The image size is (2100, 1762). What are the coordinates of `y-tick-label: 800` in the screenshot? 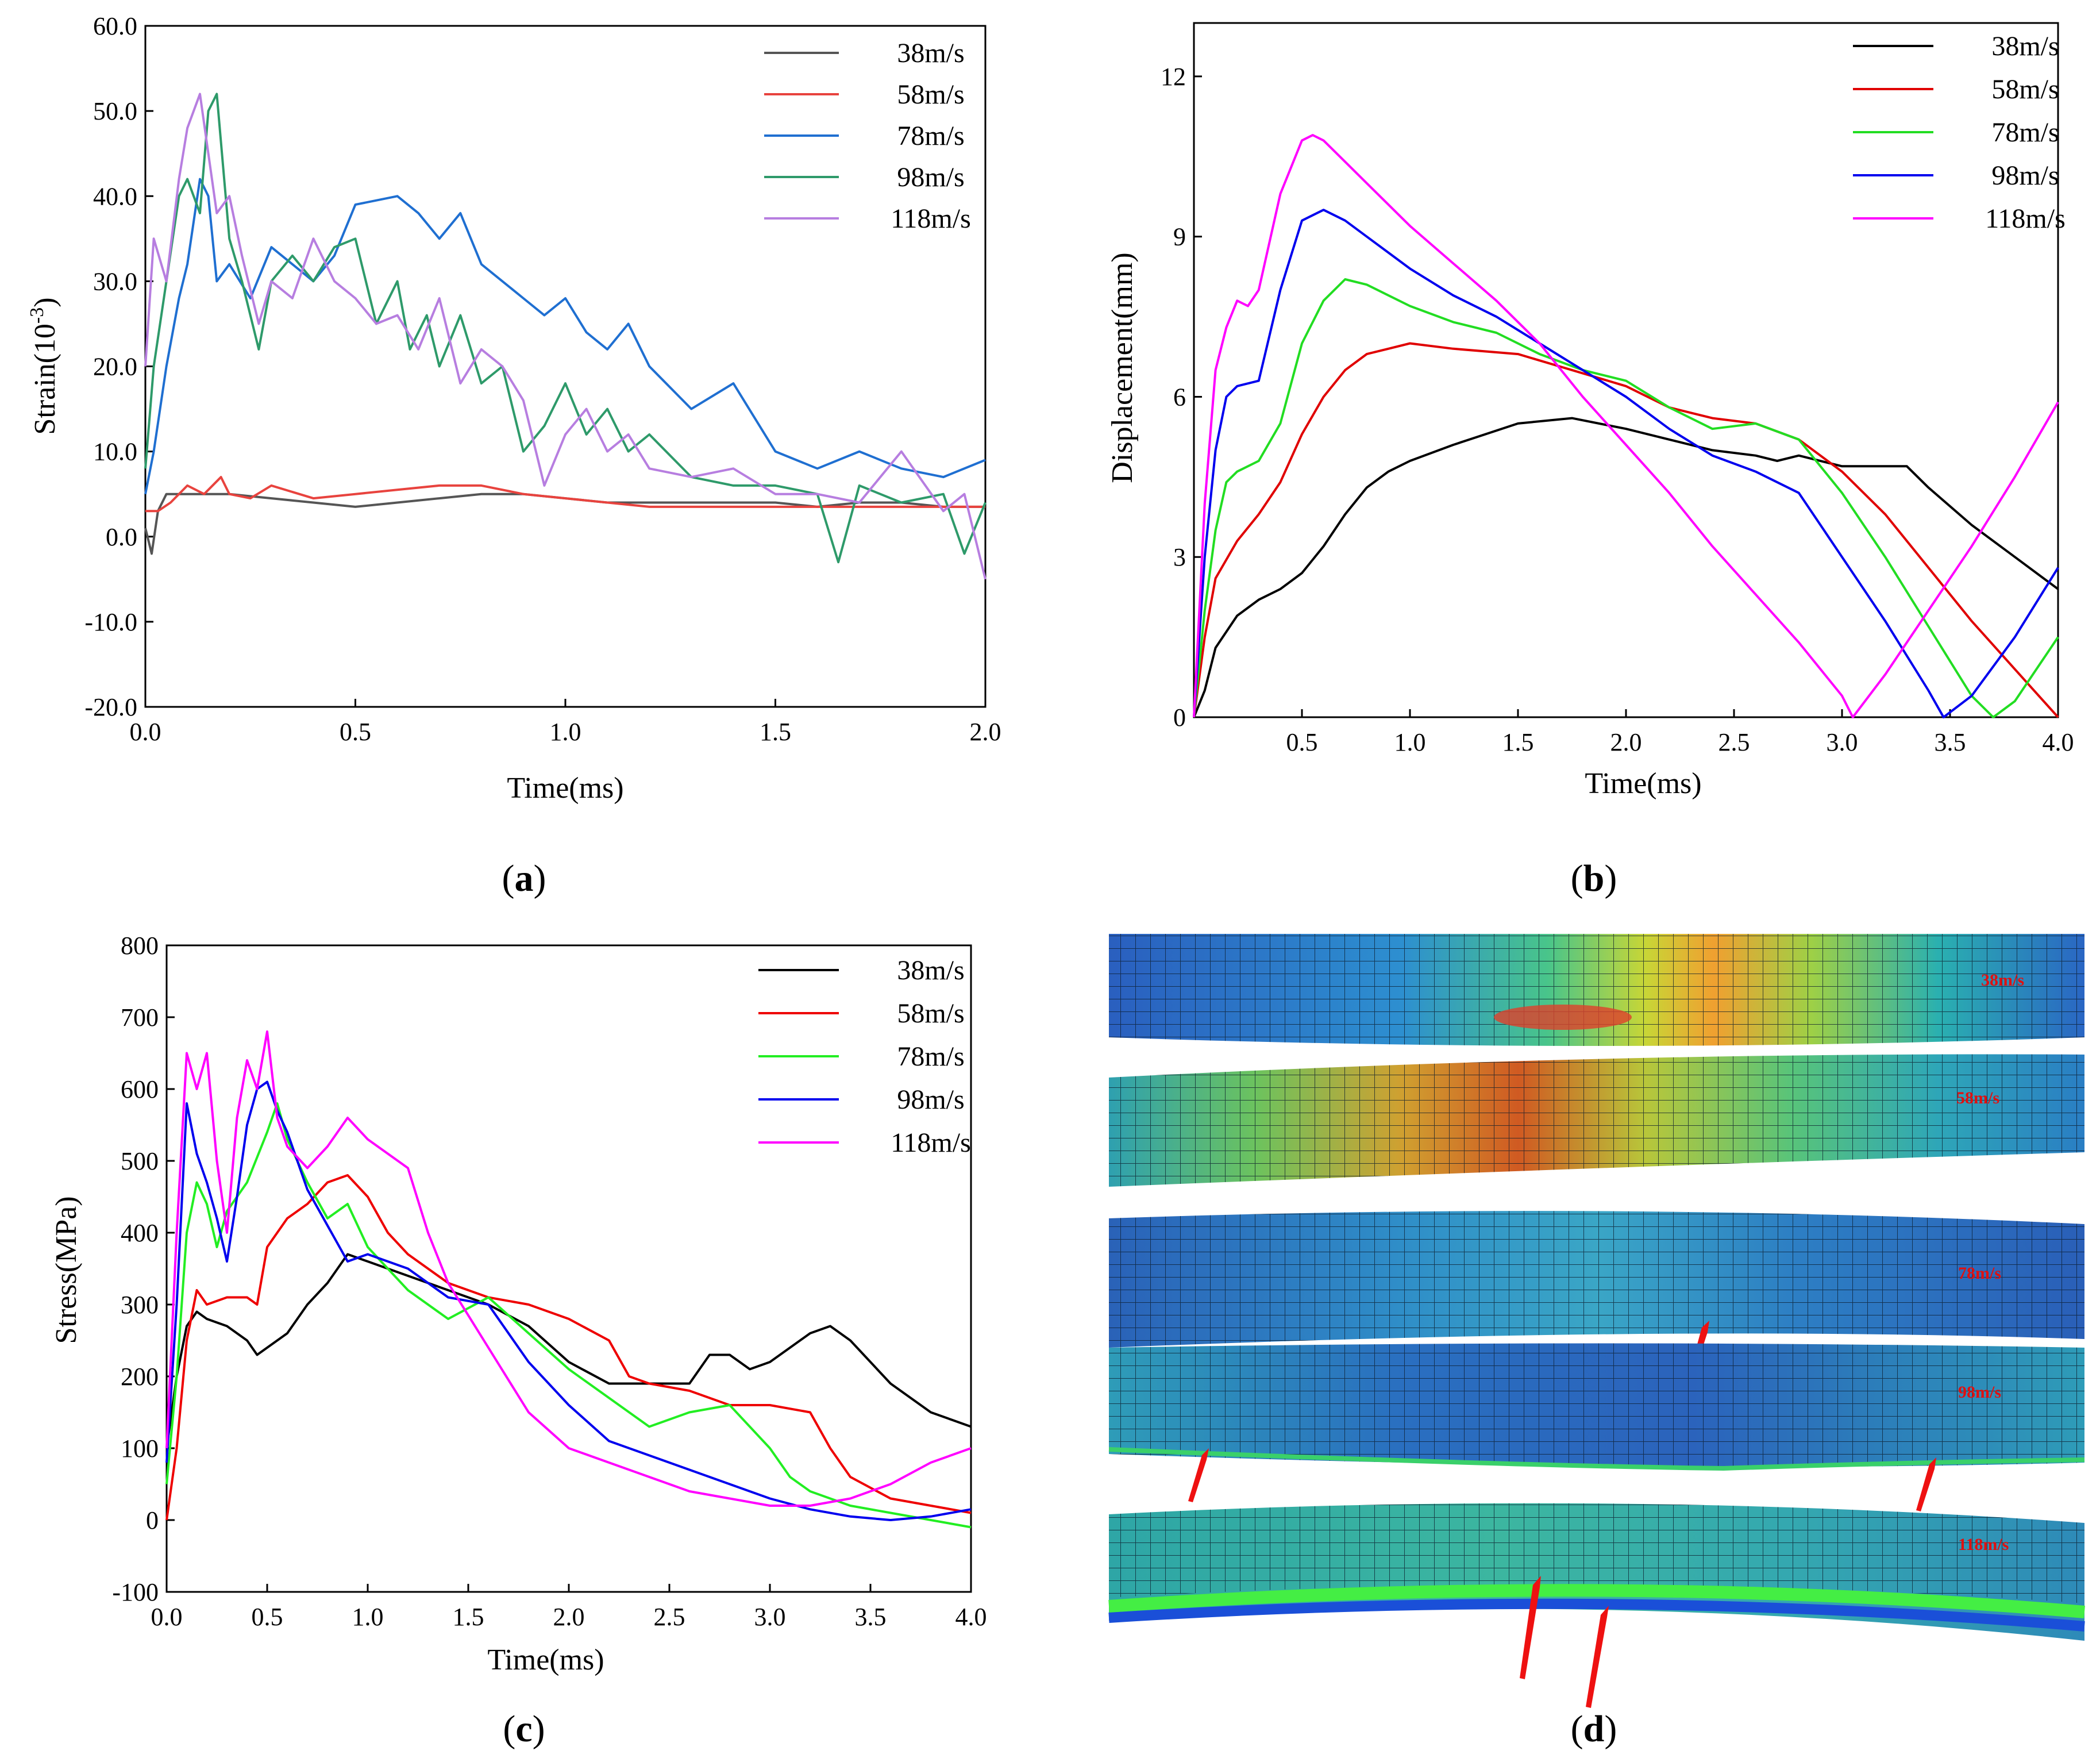 It's located at (140, 946).